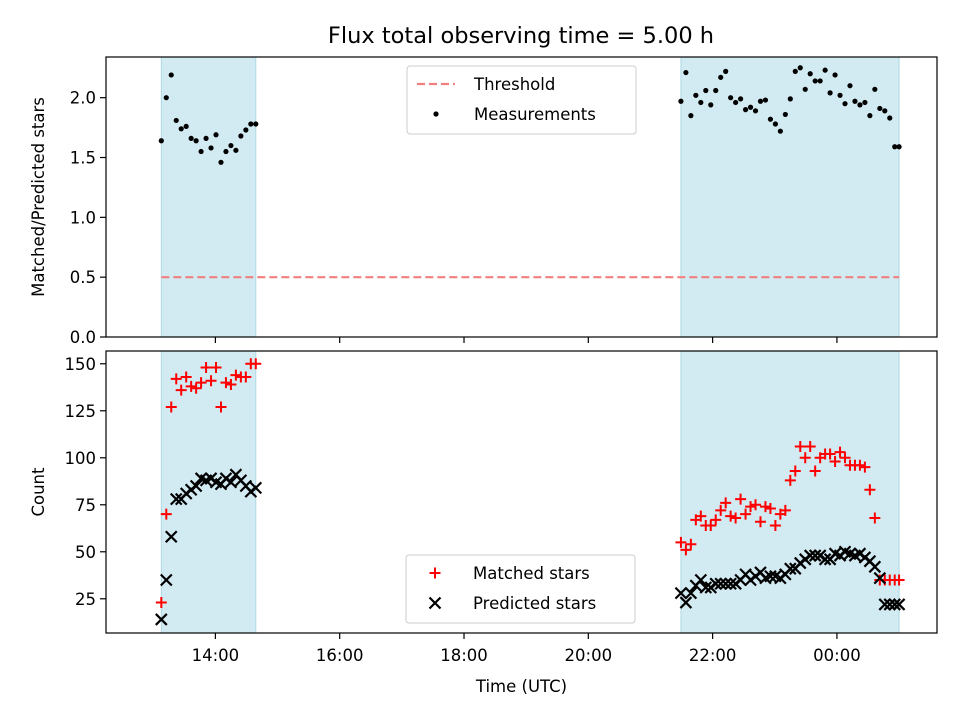 The height and width of the screenshot is (724, 960). What do you see at coordinates (531, 573) in the screenshot?
I see `legend-label: Matched stars` at bounding box center [531, 573].